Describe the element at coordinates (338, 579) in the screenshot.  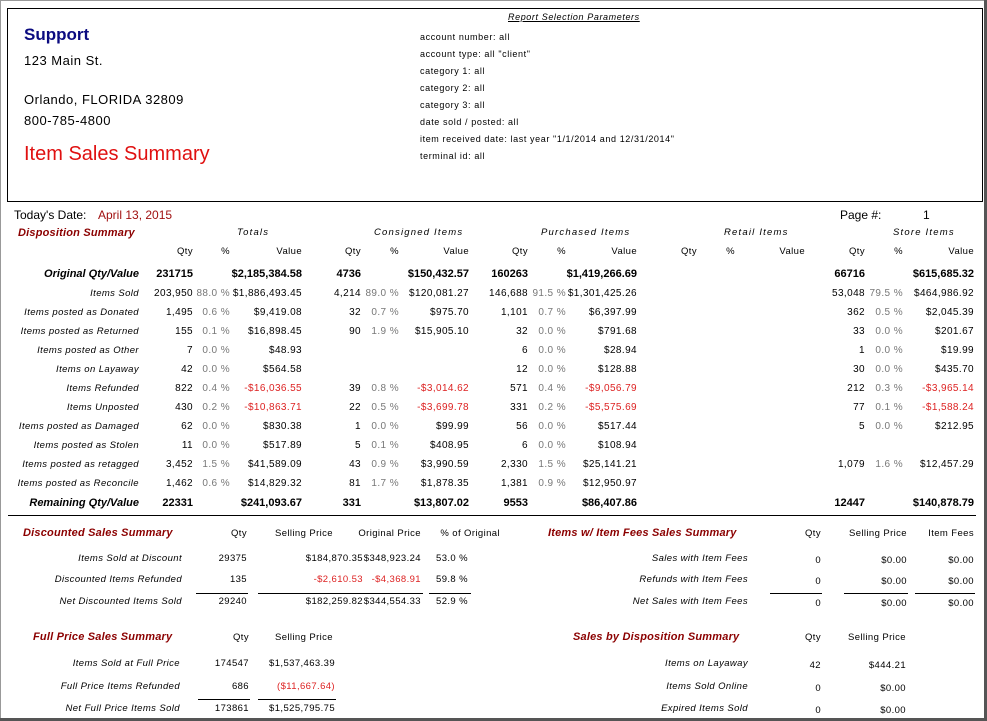
I see `cell-value: -$2,610.53` at that location.